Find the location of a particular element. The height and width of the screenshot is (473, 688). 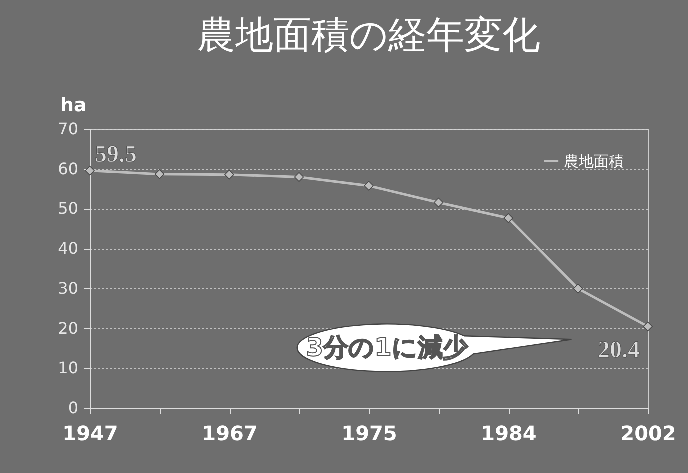

data-label: 20.4 is located at coordinates (619, 351).